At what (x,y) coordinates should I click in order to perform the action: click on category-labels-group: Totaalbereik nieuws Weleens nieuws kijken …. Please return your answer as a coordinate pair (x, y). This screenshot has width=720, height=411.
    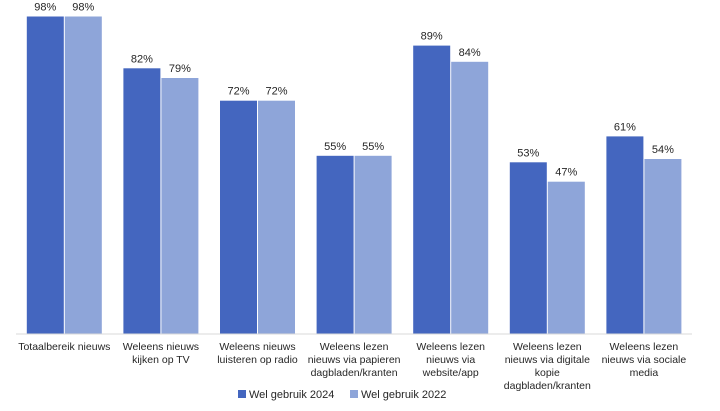
    Looking at the image, I should click on (352, 366).